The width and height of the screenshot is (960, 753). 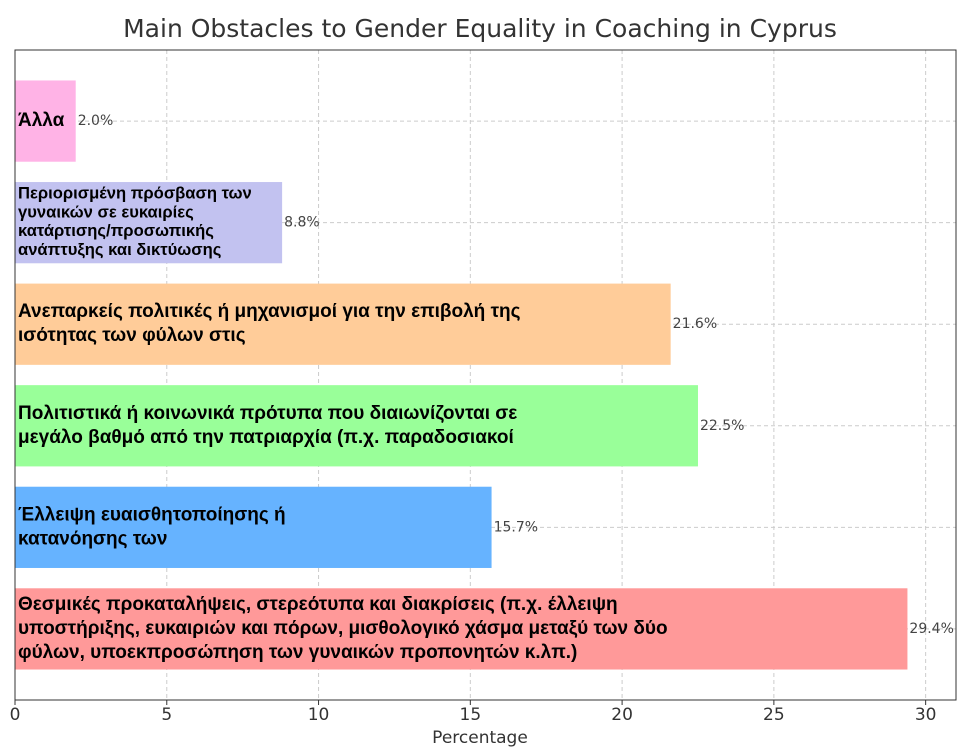 I want to click on x-tick-label: 0, so click(x=15, y=715).